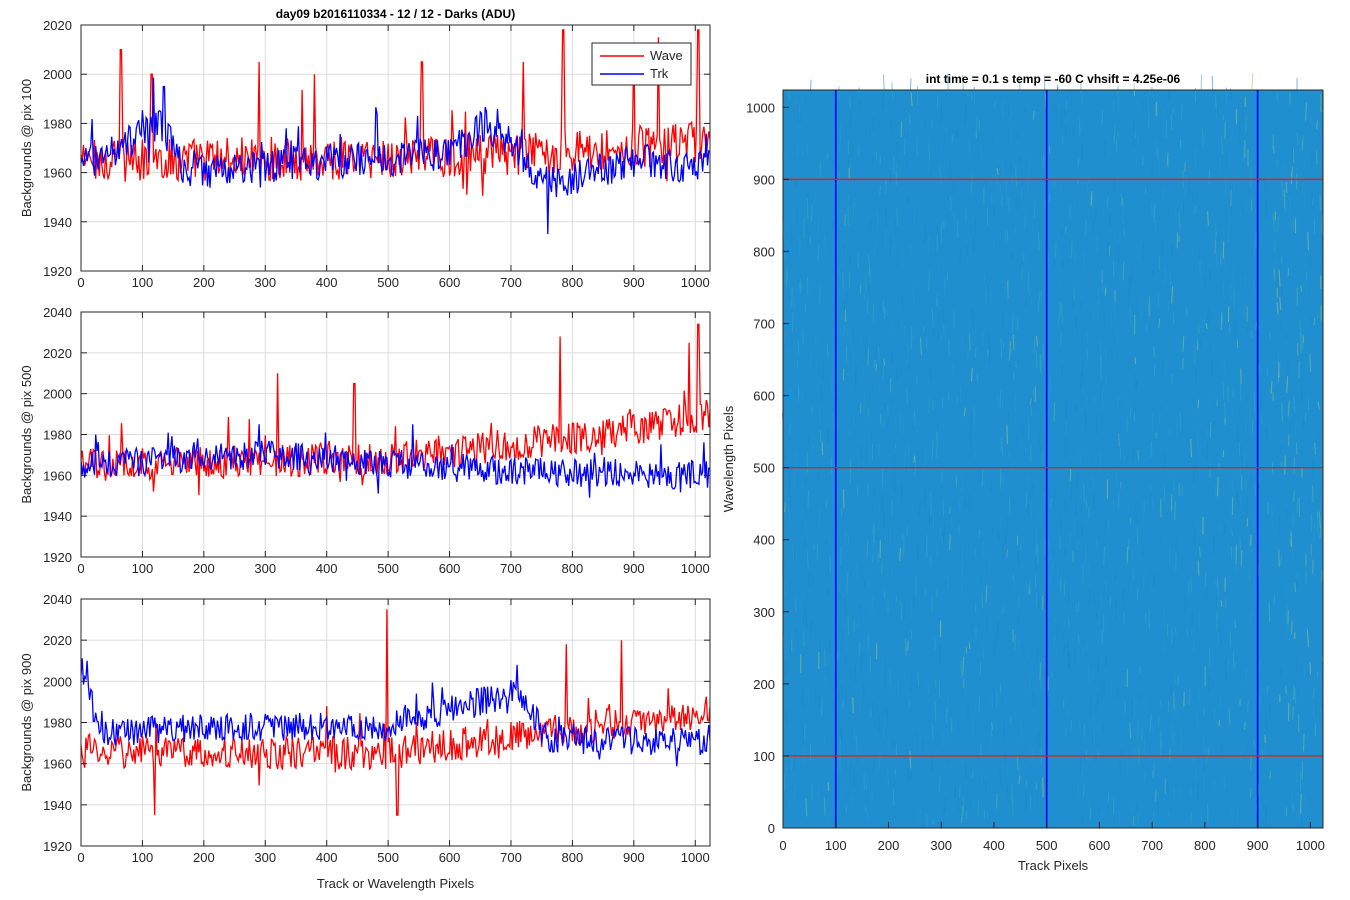 Image resolution: width=1350 pixels, height=900 pixels. I want to click on y-tick-label: 2000, so click(57, 74).